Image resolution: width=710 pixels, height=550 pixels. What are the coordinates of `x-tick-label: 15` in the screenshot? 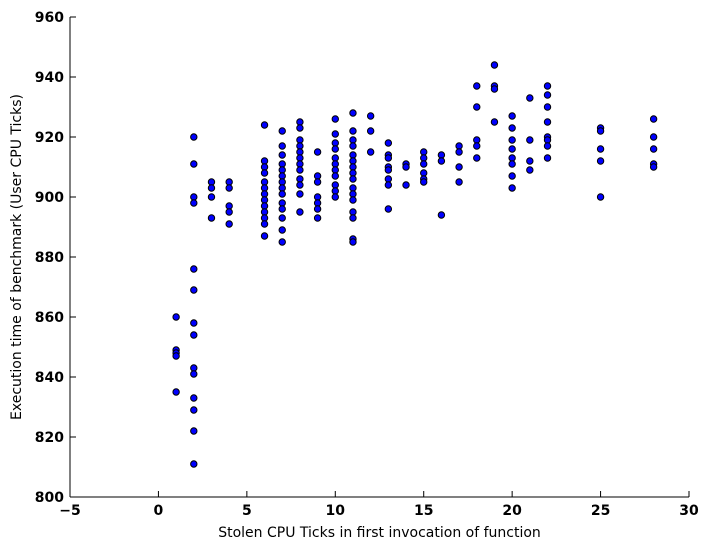 It's located at (423, 511).